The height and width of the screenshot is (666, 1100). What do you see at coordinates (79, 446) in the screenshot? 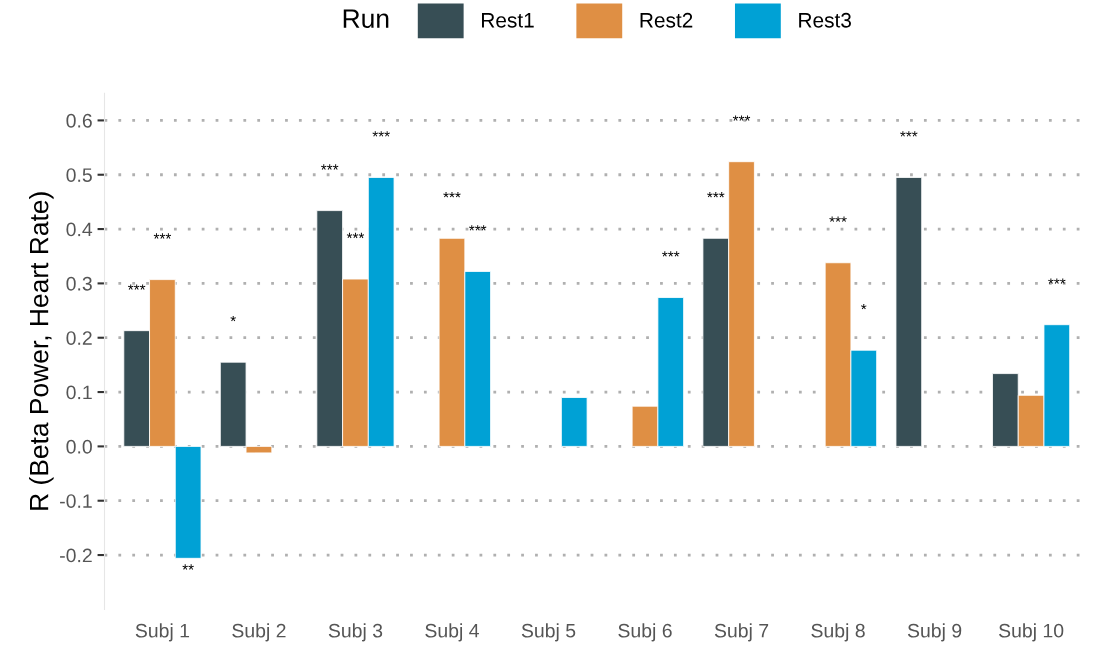
I see `y-tick-label: 0.0` at bounding box center [79, 446].